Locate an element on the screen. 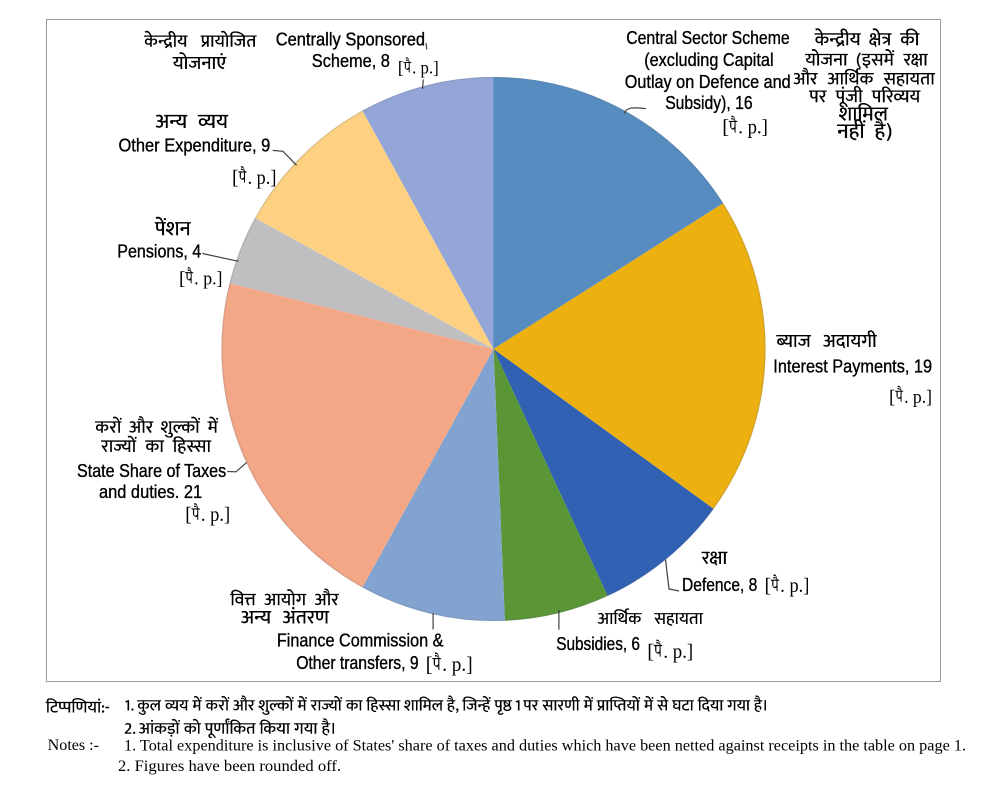  svg-text: Centrally Sponsored is located at coordinates (350, 40).